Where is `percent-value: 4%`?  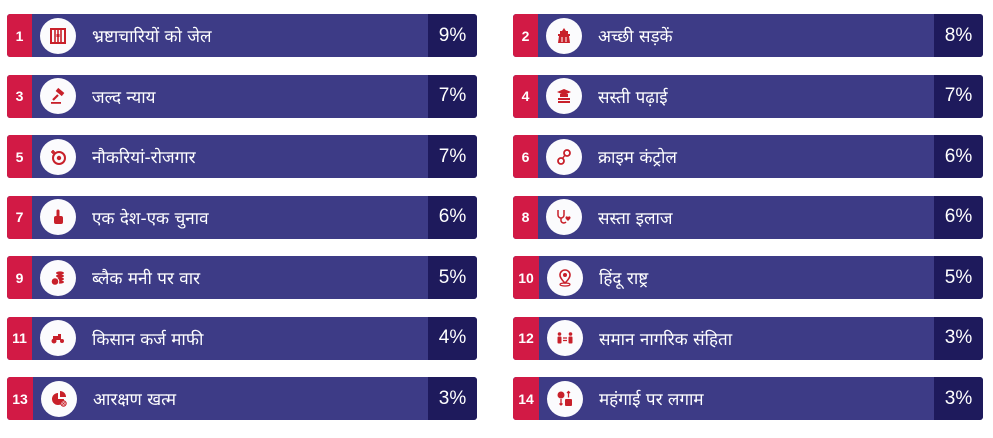 percent-value: 4% is located at coordinates (452, 338).